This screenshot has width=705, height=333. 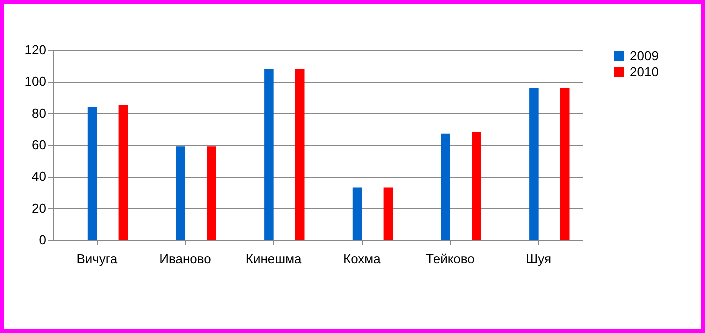 What do you see at coordinates (39, 145) in the screenshot?
I see `y-tick-label: 60` at bounding box center [39, 145].